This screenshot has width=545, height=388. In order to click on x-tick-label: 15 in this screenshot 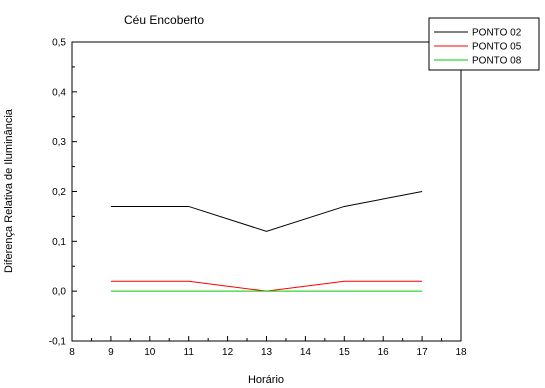, I will do `click(345, 352)`.